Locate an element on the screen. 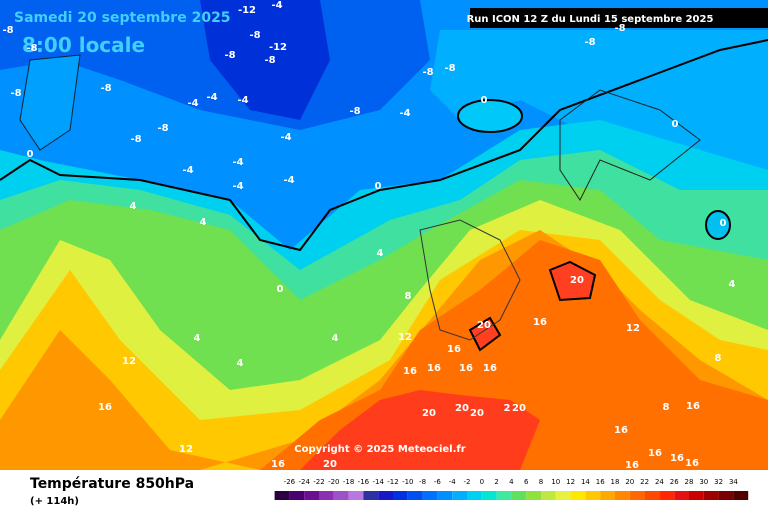 The height and width of the screenshot is (512, 768). footer-title: Température 850hPa is located at coordinates (112, 484).